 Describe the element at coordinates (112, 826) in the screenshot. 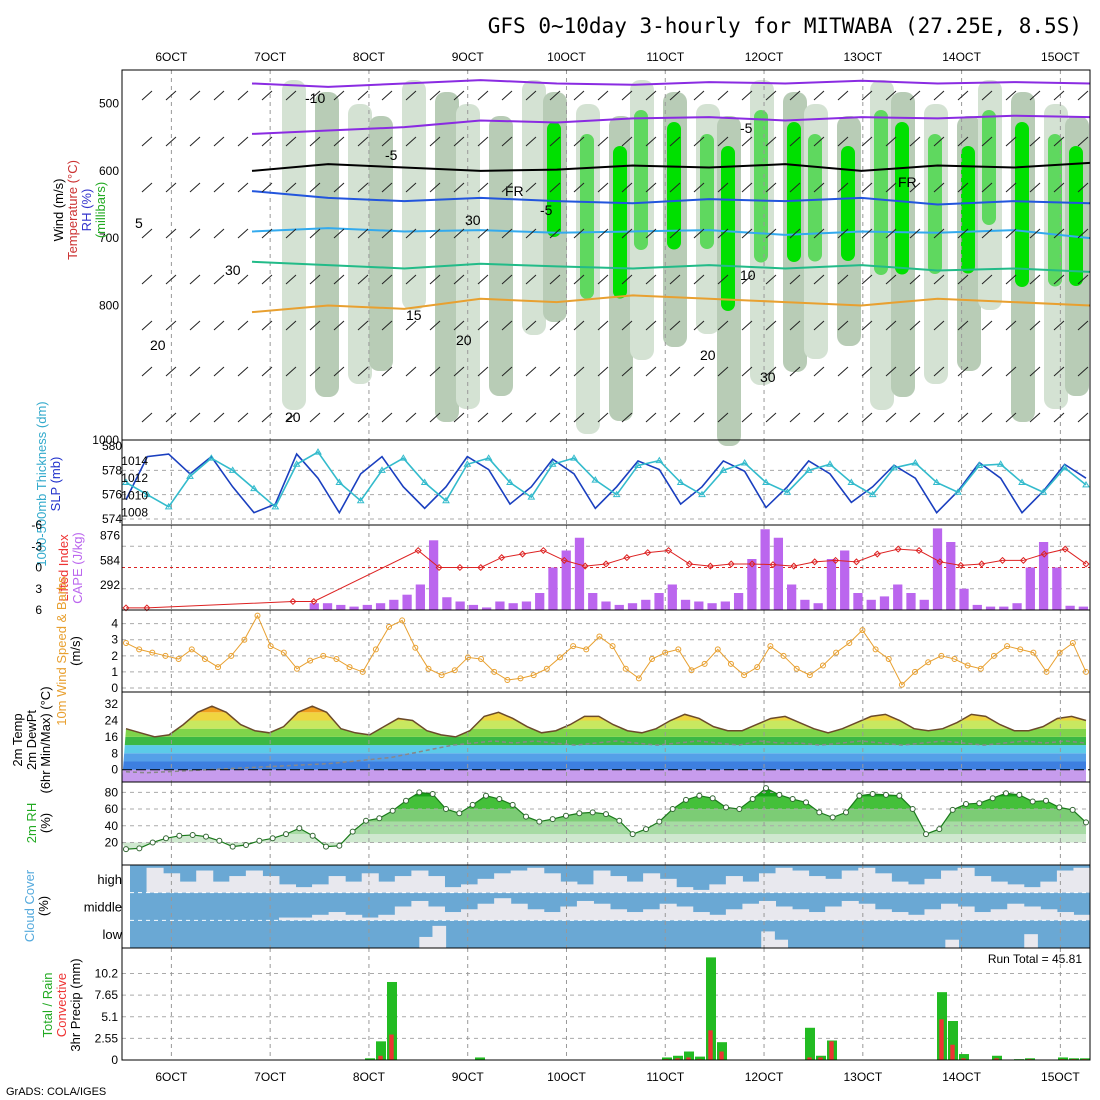

I see `rh-ytick-2: 40` at that location.